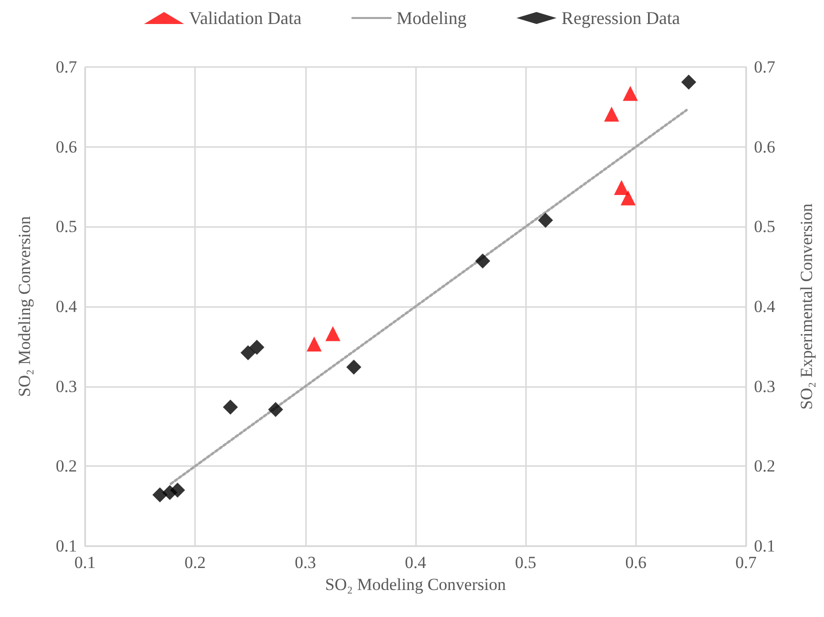 This screenshot has width=824, height=617. What do you see at coordinates (305, 562) in the screenshot?
I see `x-tick-label: 0.3` at bounding box center [305, 562].